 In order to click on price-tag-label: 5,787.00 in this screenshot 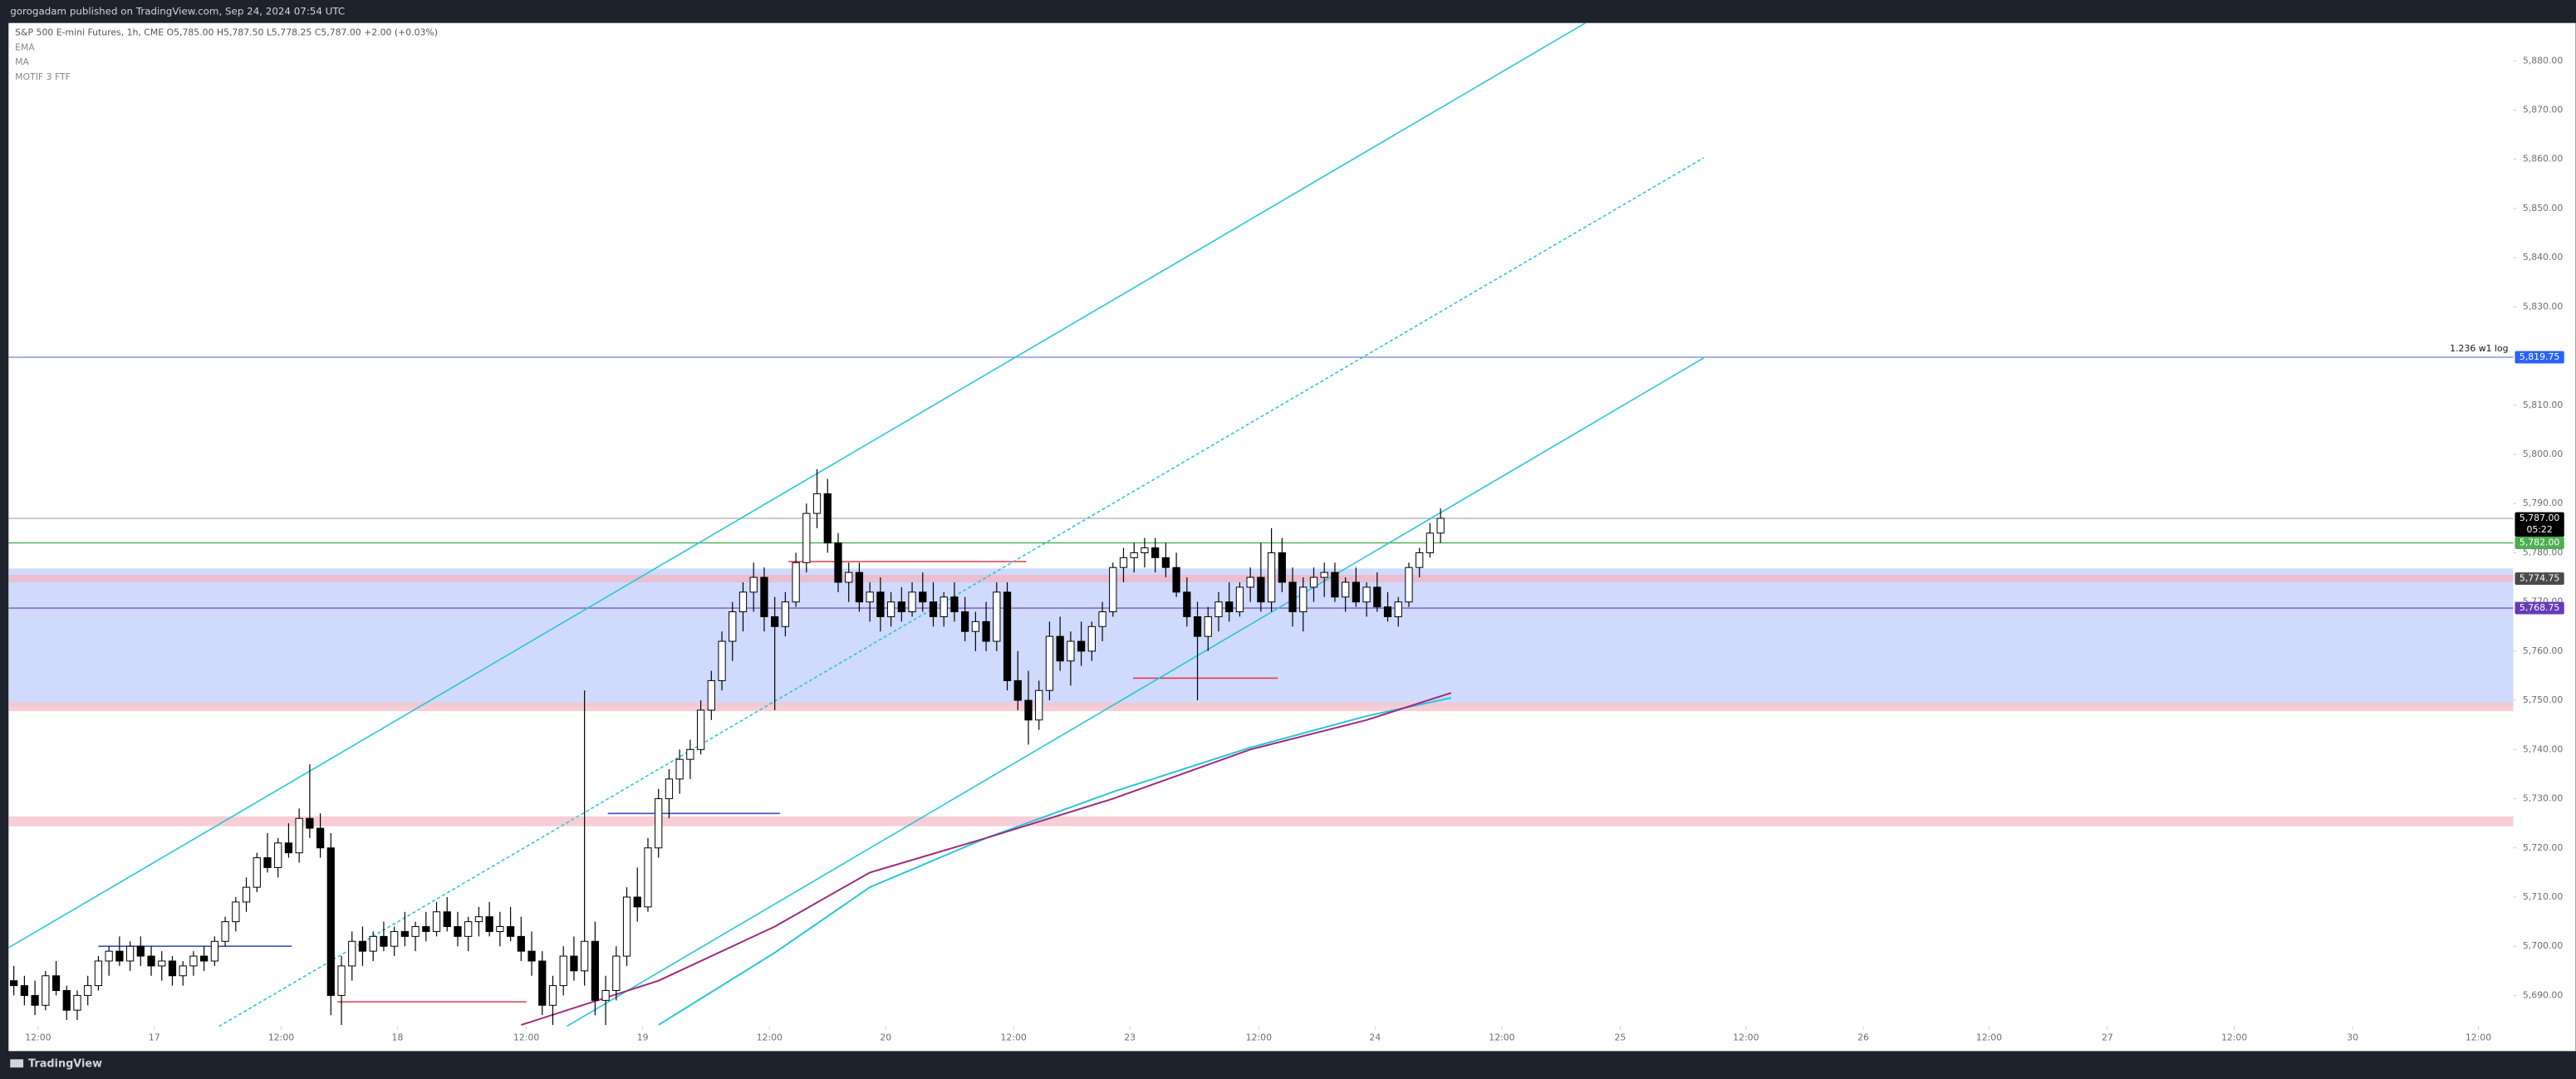, I will do `click(2539, 518)`.